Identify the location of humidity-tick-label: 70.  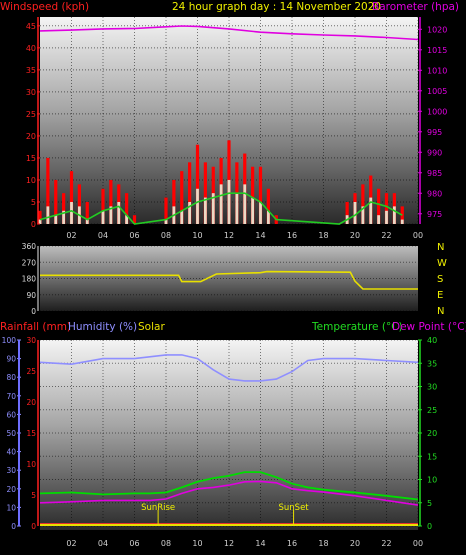
(11, 396).